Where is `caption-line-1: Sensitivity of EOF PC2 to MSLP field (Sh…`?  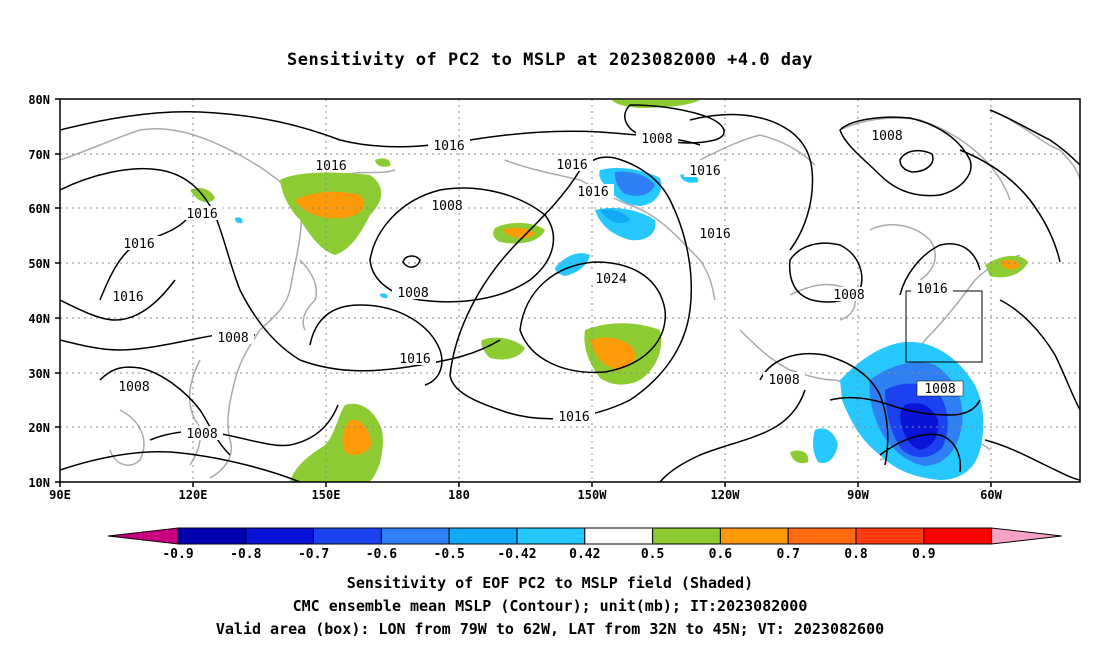
caption-line-1: Sensitivity of EOF PC2 to MSLP field (Sh… is located at coordinates (550, 583).